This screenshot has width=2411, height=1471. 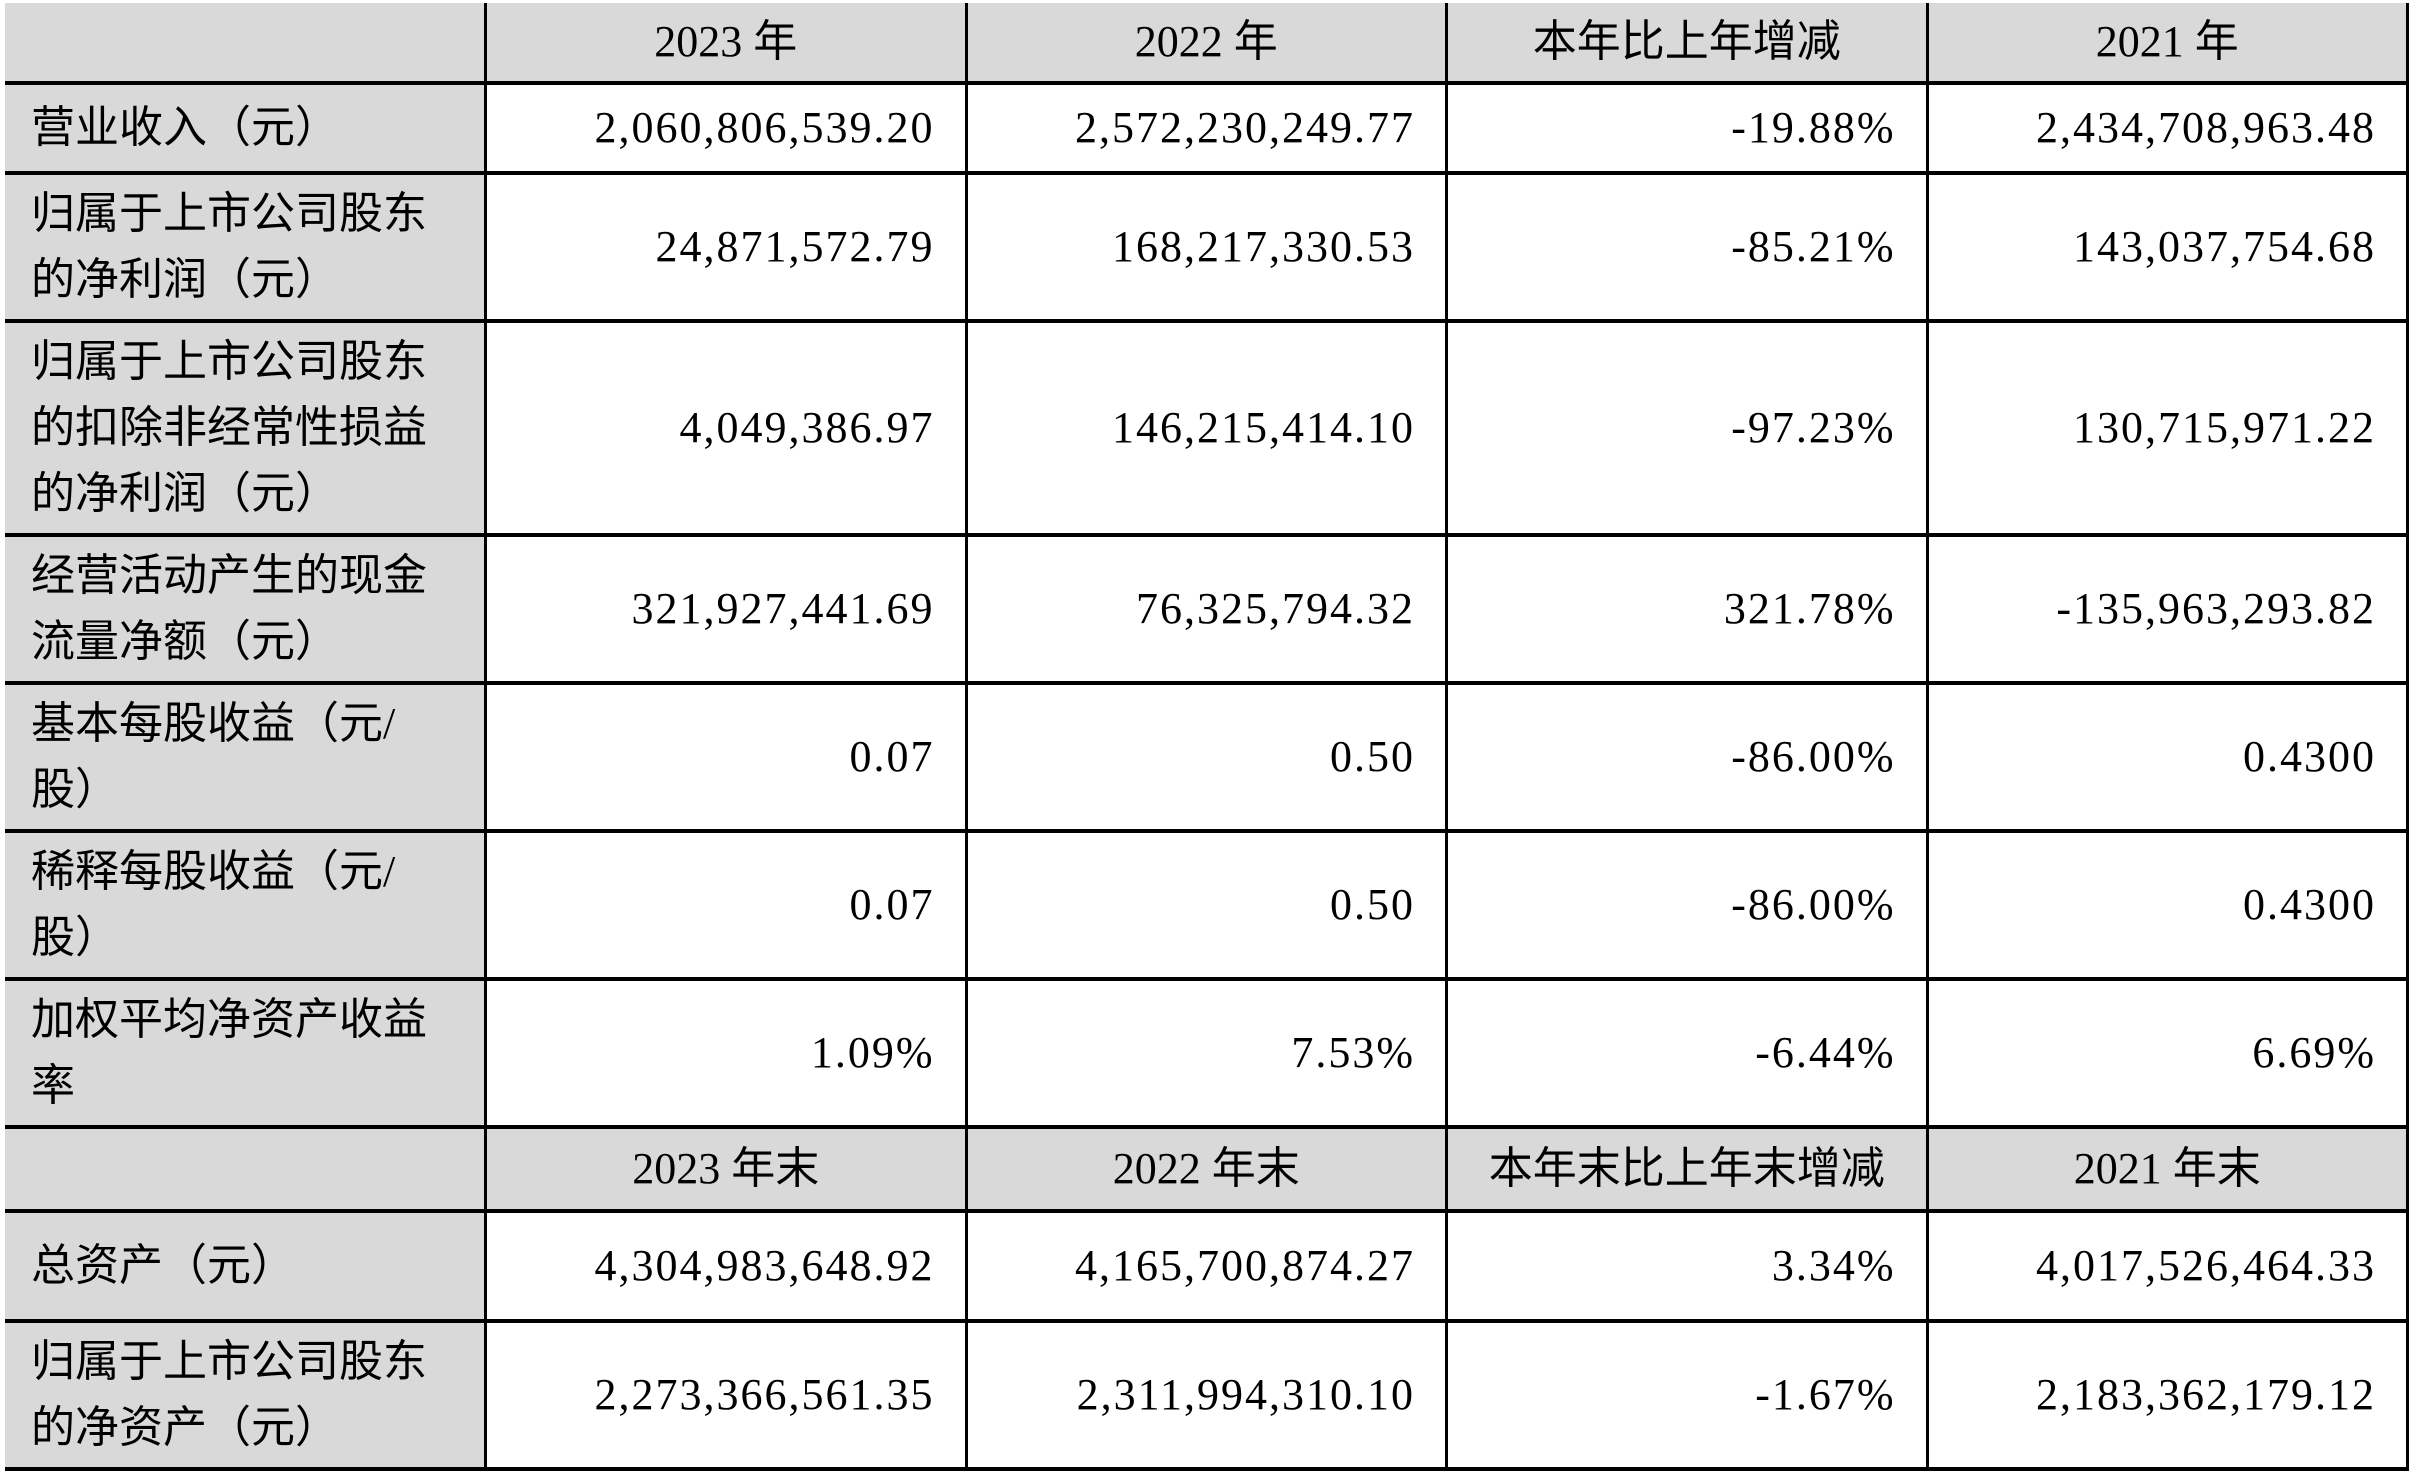 I want to click on metric-value-cell: 130,715,971.22, so click(x=2167, y=428).